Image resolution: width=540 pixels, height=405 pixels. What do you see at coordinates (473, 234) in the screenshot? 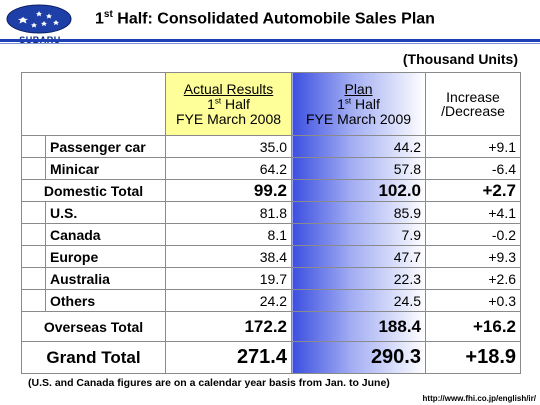
I see `change-value: -0.2` at bounding box center [473, 234].